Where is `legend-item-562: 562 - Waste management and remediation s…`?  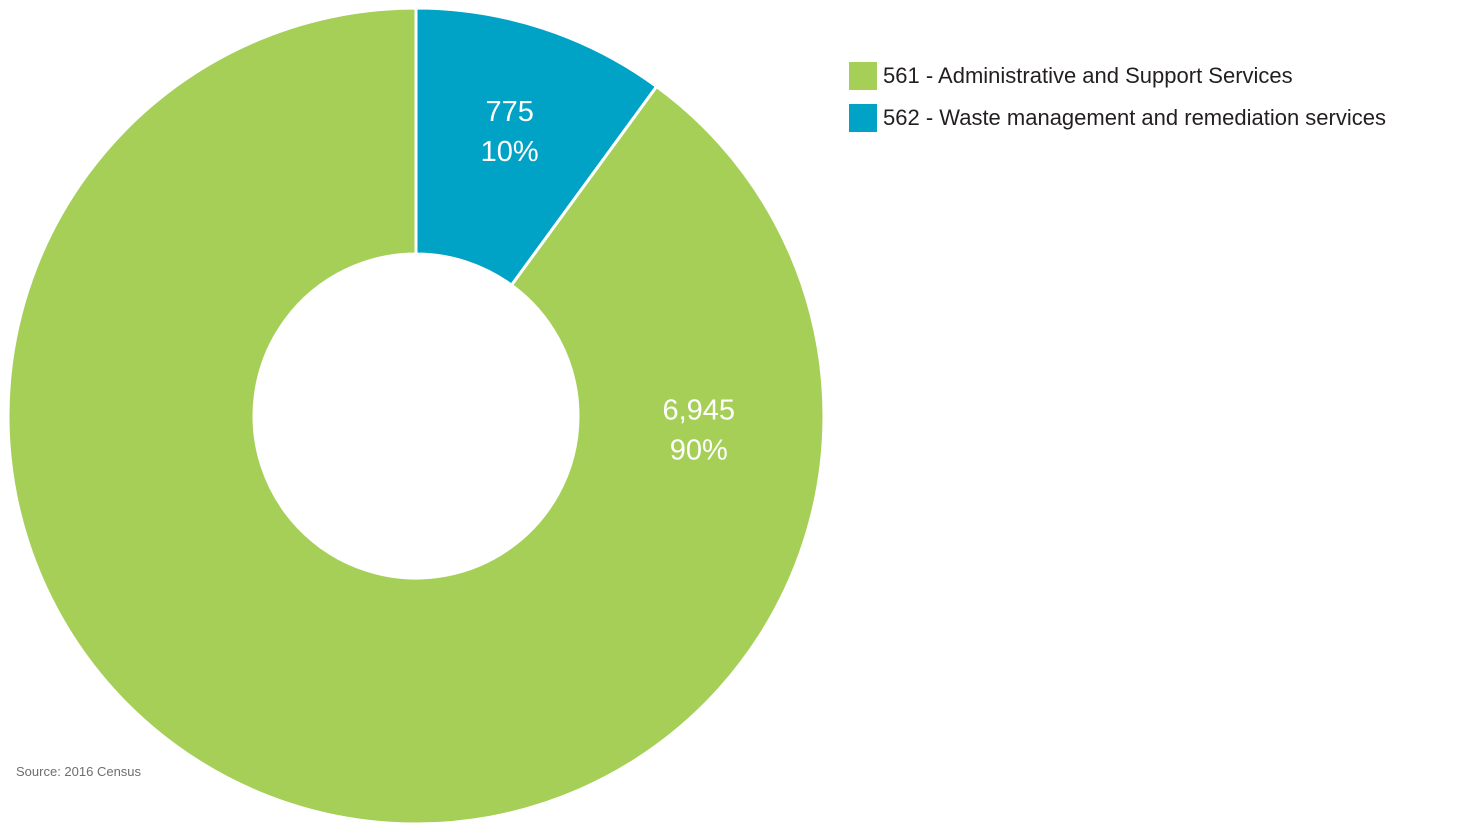 legend-item-562: 562 - Waste management and remediation s… is located at coordinates (1117, 118).